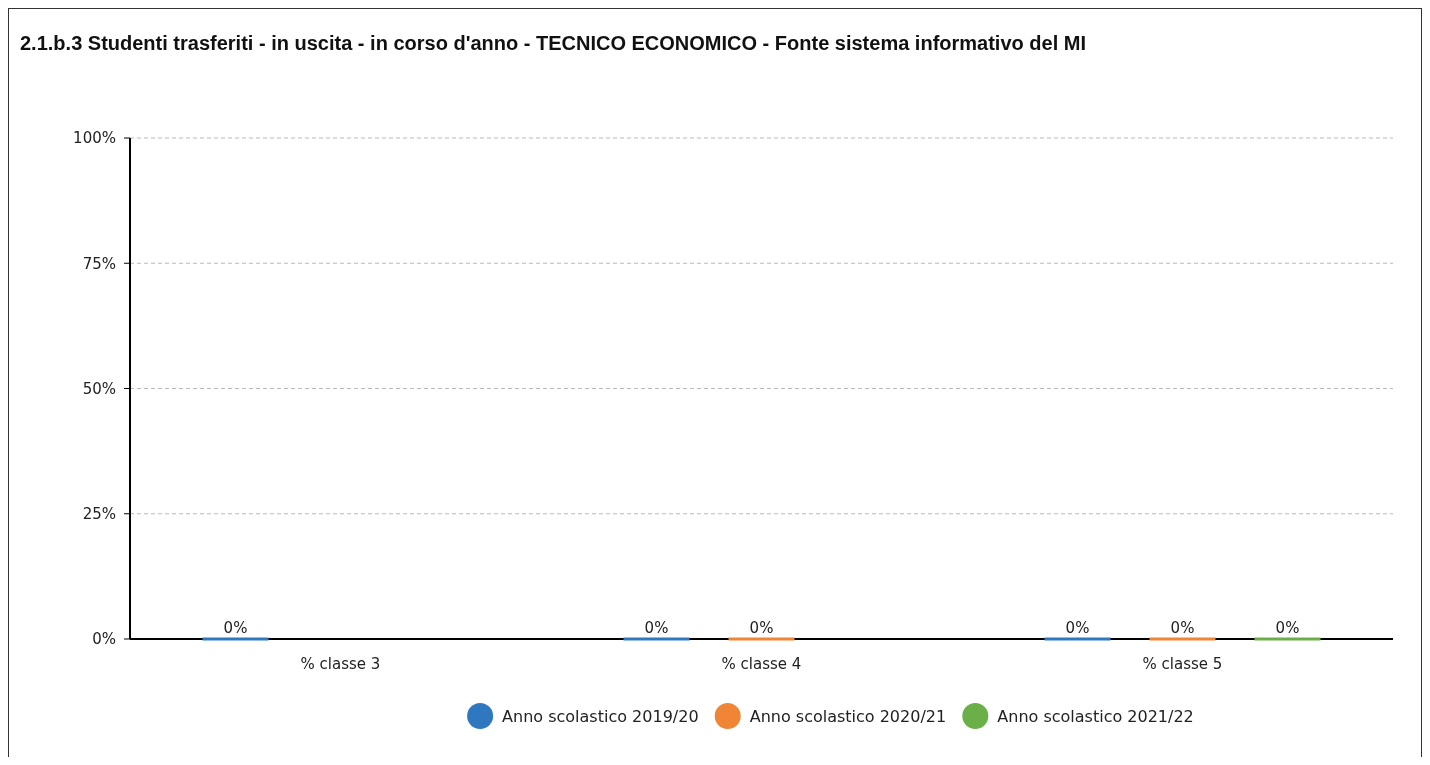 This screenshot has width=1430, height=765. I want to click on x-tick-label: % classe 4, so click(761, 664).